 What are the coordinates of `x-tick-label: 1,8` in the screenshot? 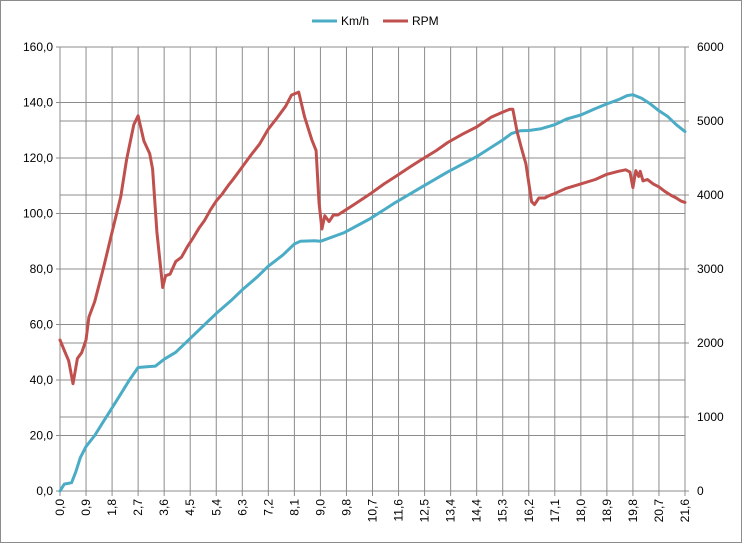 It's located at (112, 507).